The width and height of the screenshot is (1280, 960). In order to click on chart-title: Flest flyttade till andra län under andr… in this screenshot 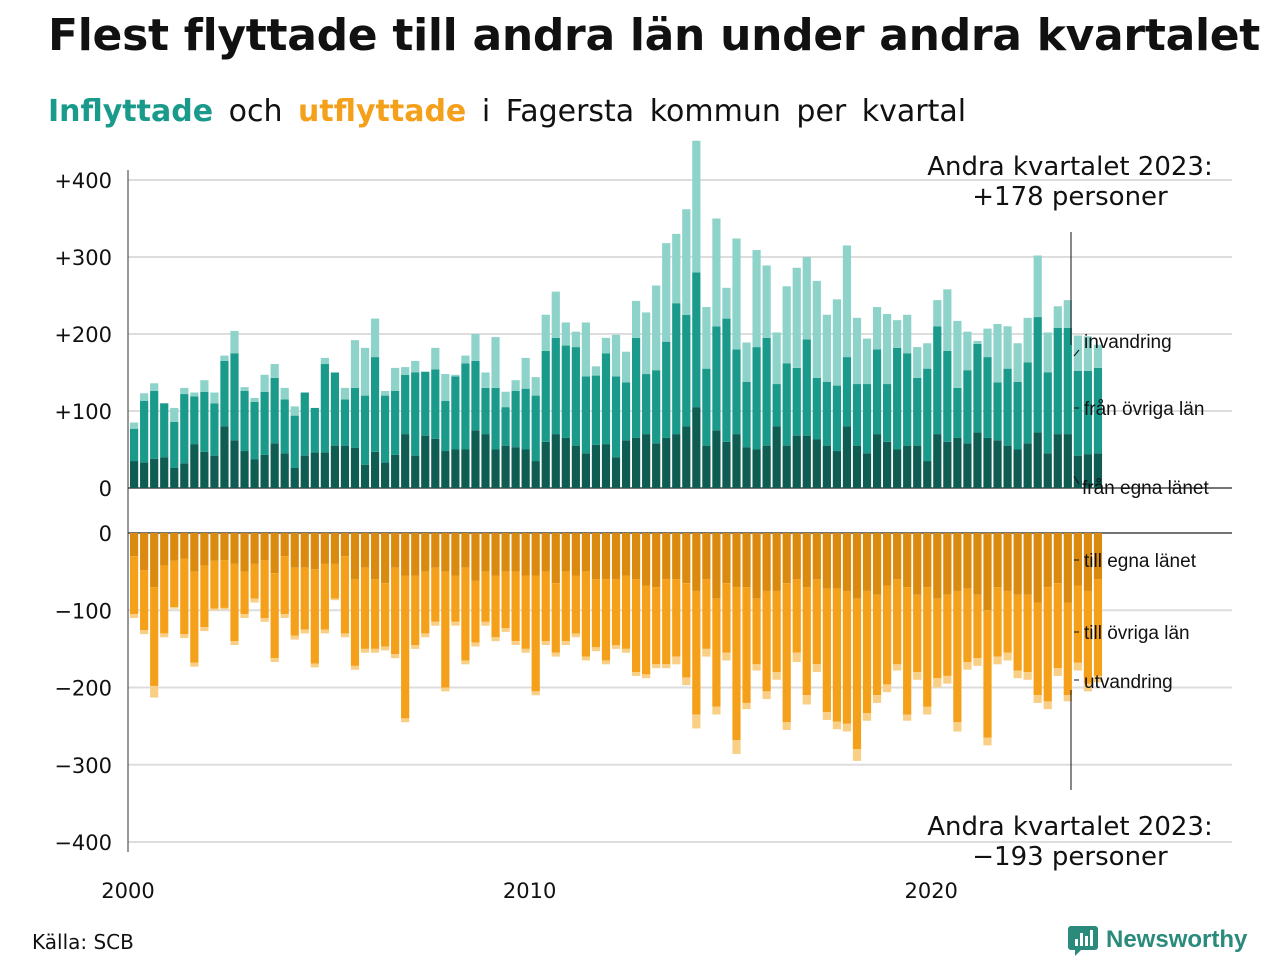, I will do `click(654, 35)`.